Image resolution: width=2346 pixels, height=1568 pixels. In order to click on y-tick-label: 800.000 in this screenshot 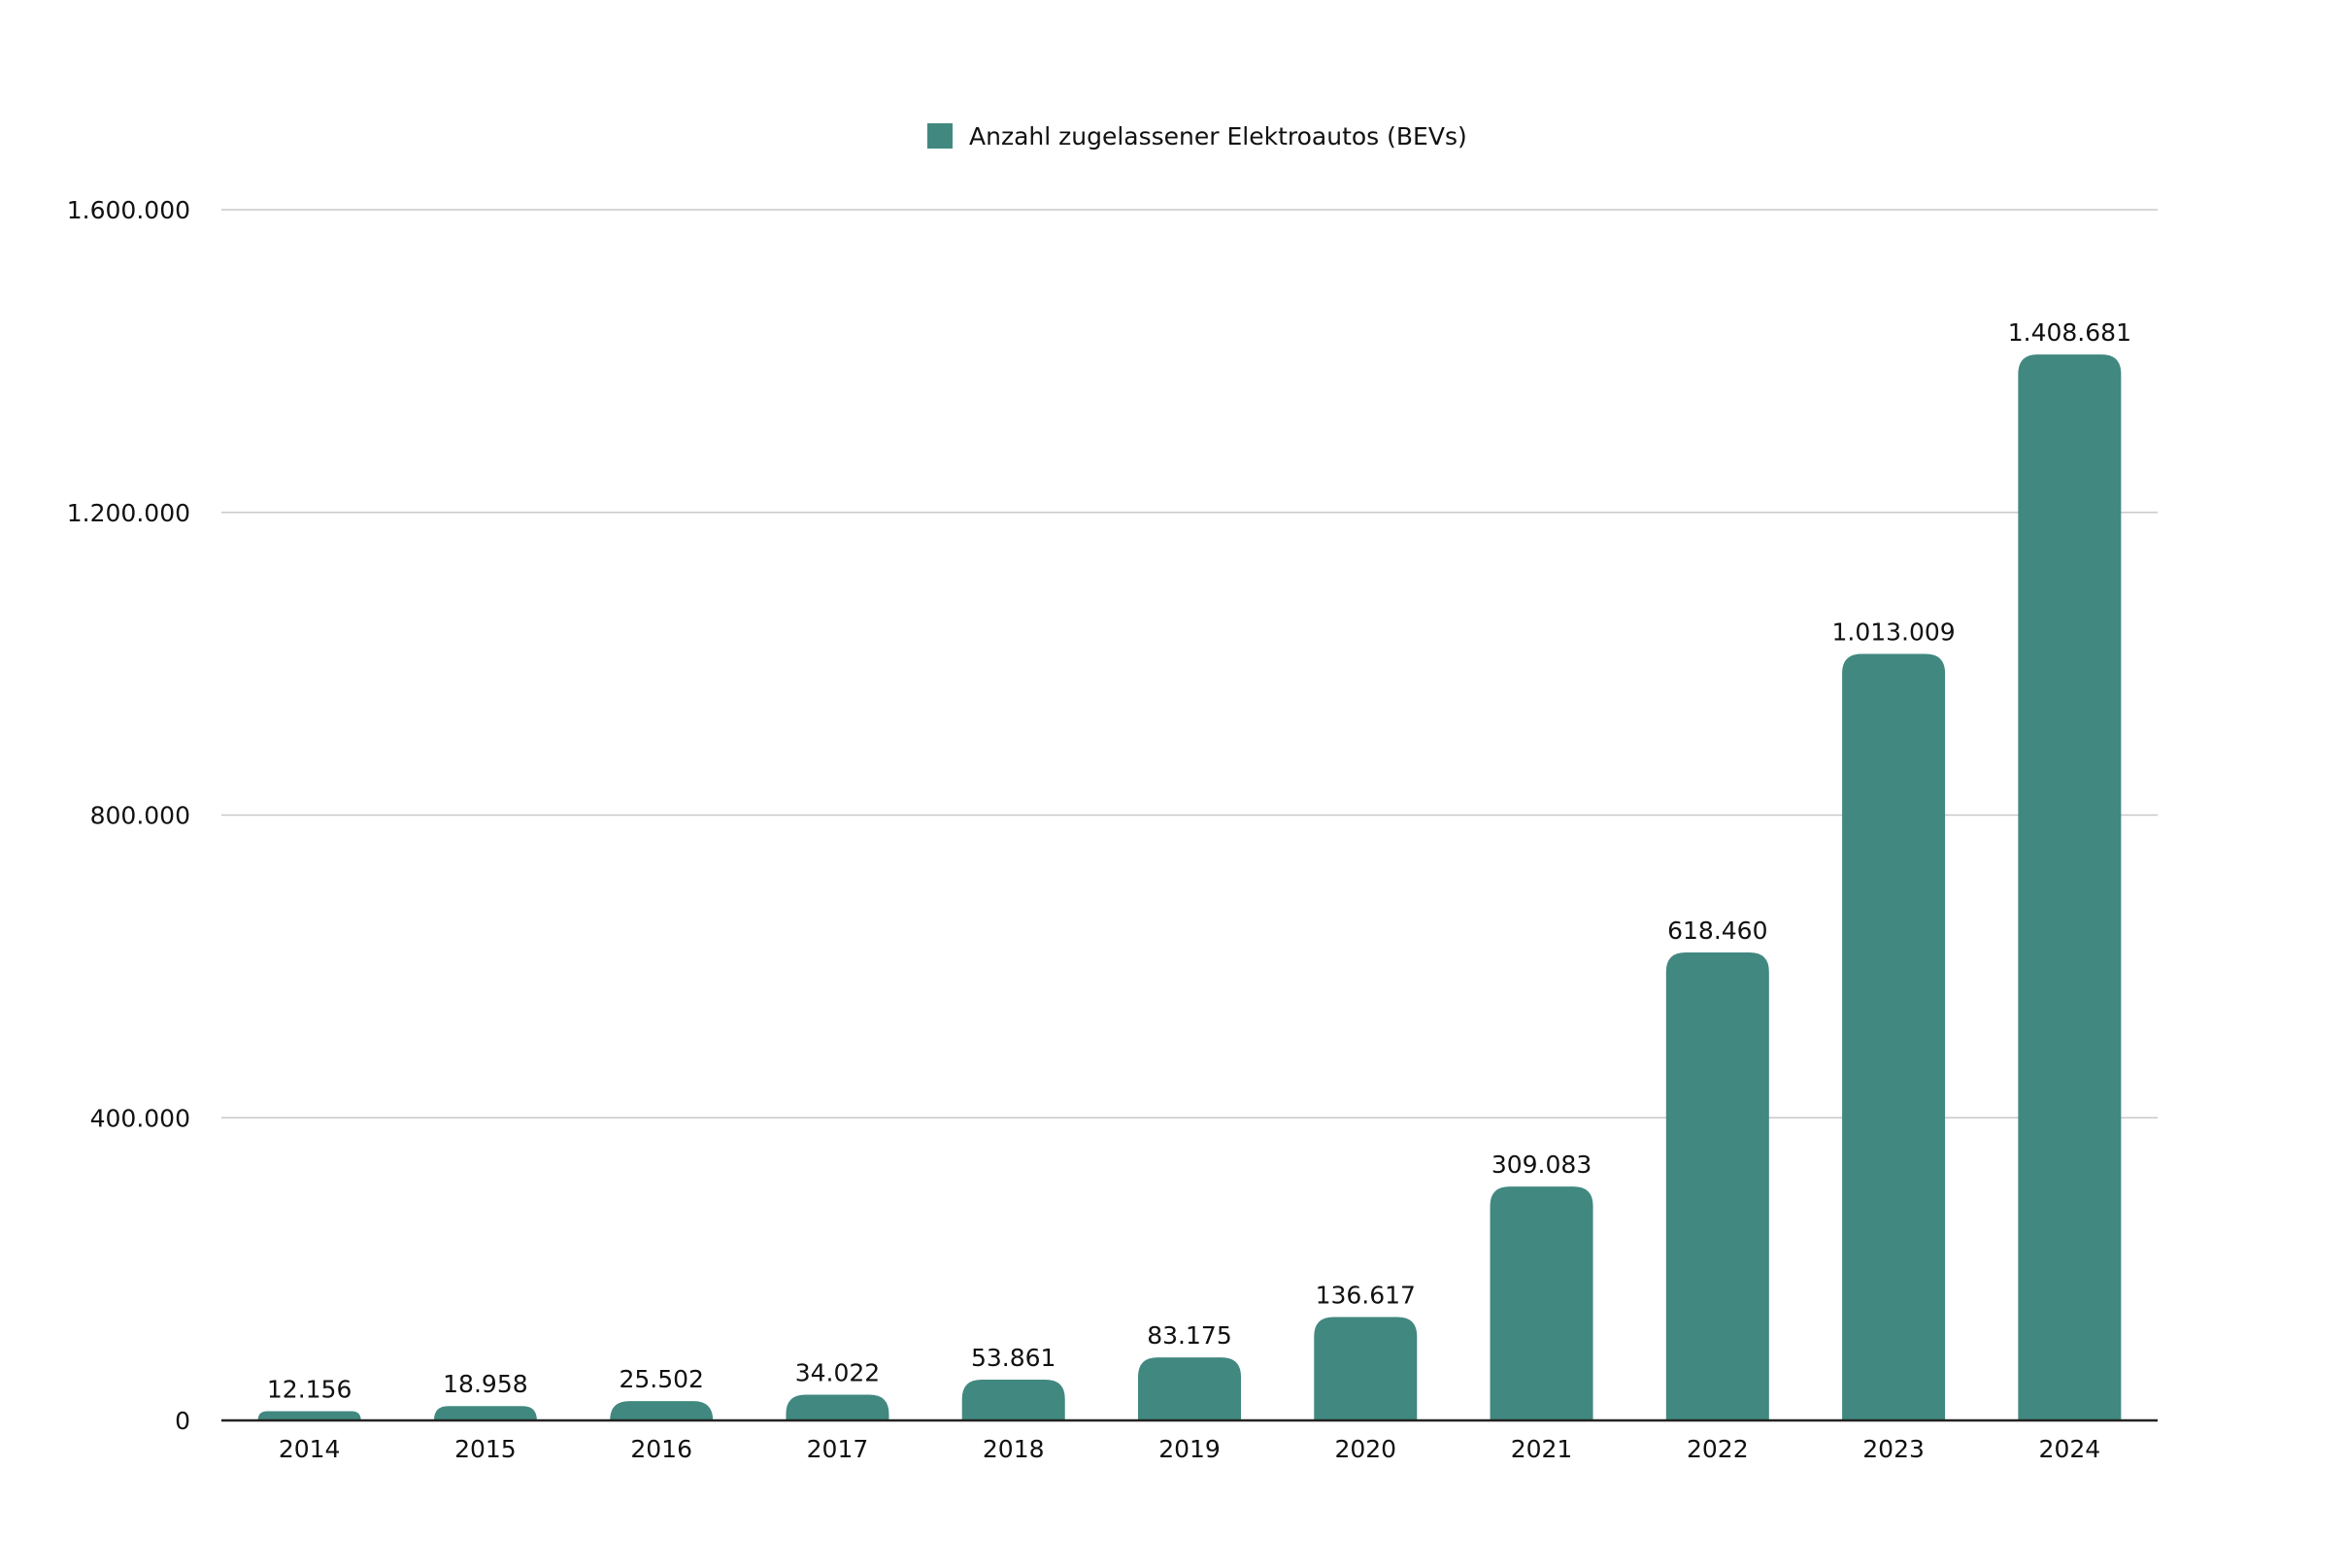, I will do `click(140, 816)`.